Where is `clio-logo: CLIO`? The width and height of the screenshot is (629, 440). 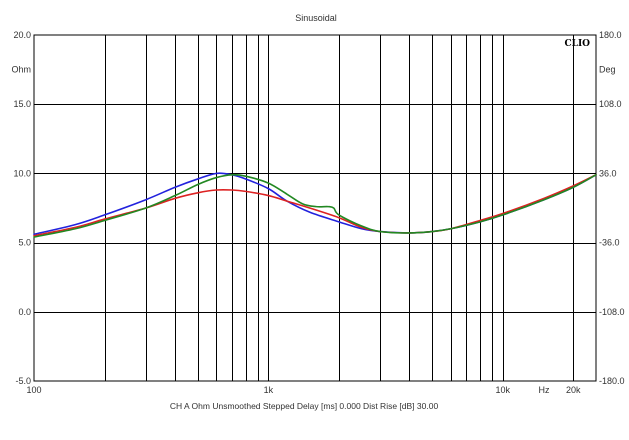
clio-logo: CLIO is located at coordinates (577, 44).